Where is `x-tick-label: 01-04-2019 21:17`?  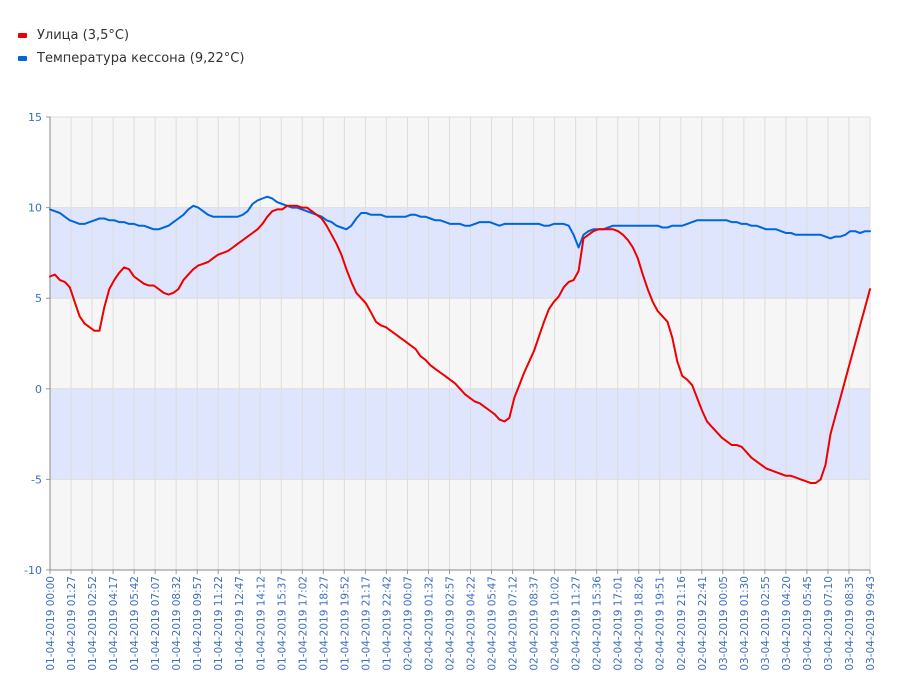
x-tick-label: 01-04-2019 21:17 is located at coordinates (366, 623).